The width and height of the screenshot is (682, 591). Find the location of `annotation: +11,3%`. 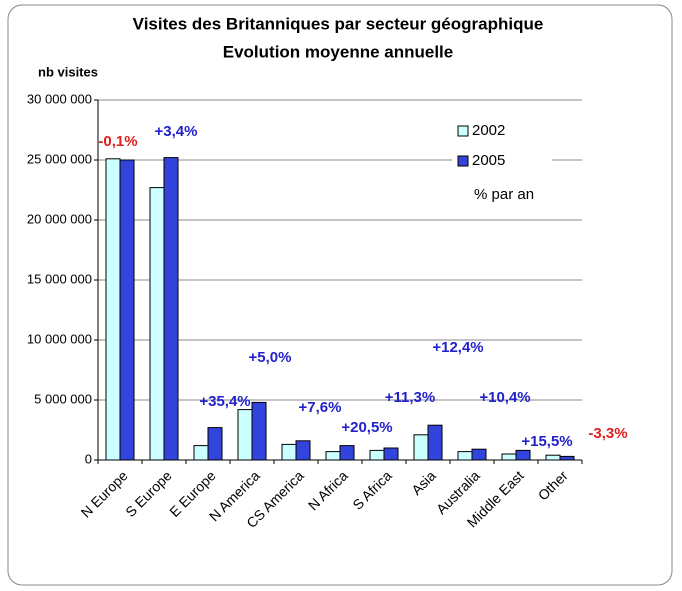

annotation: +11,3% is located at coordinates (410, 397).